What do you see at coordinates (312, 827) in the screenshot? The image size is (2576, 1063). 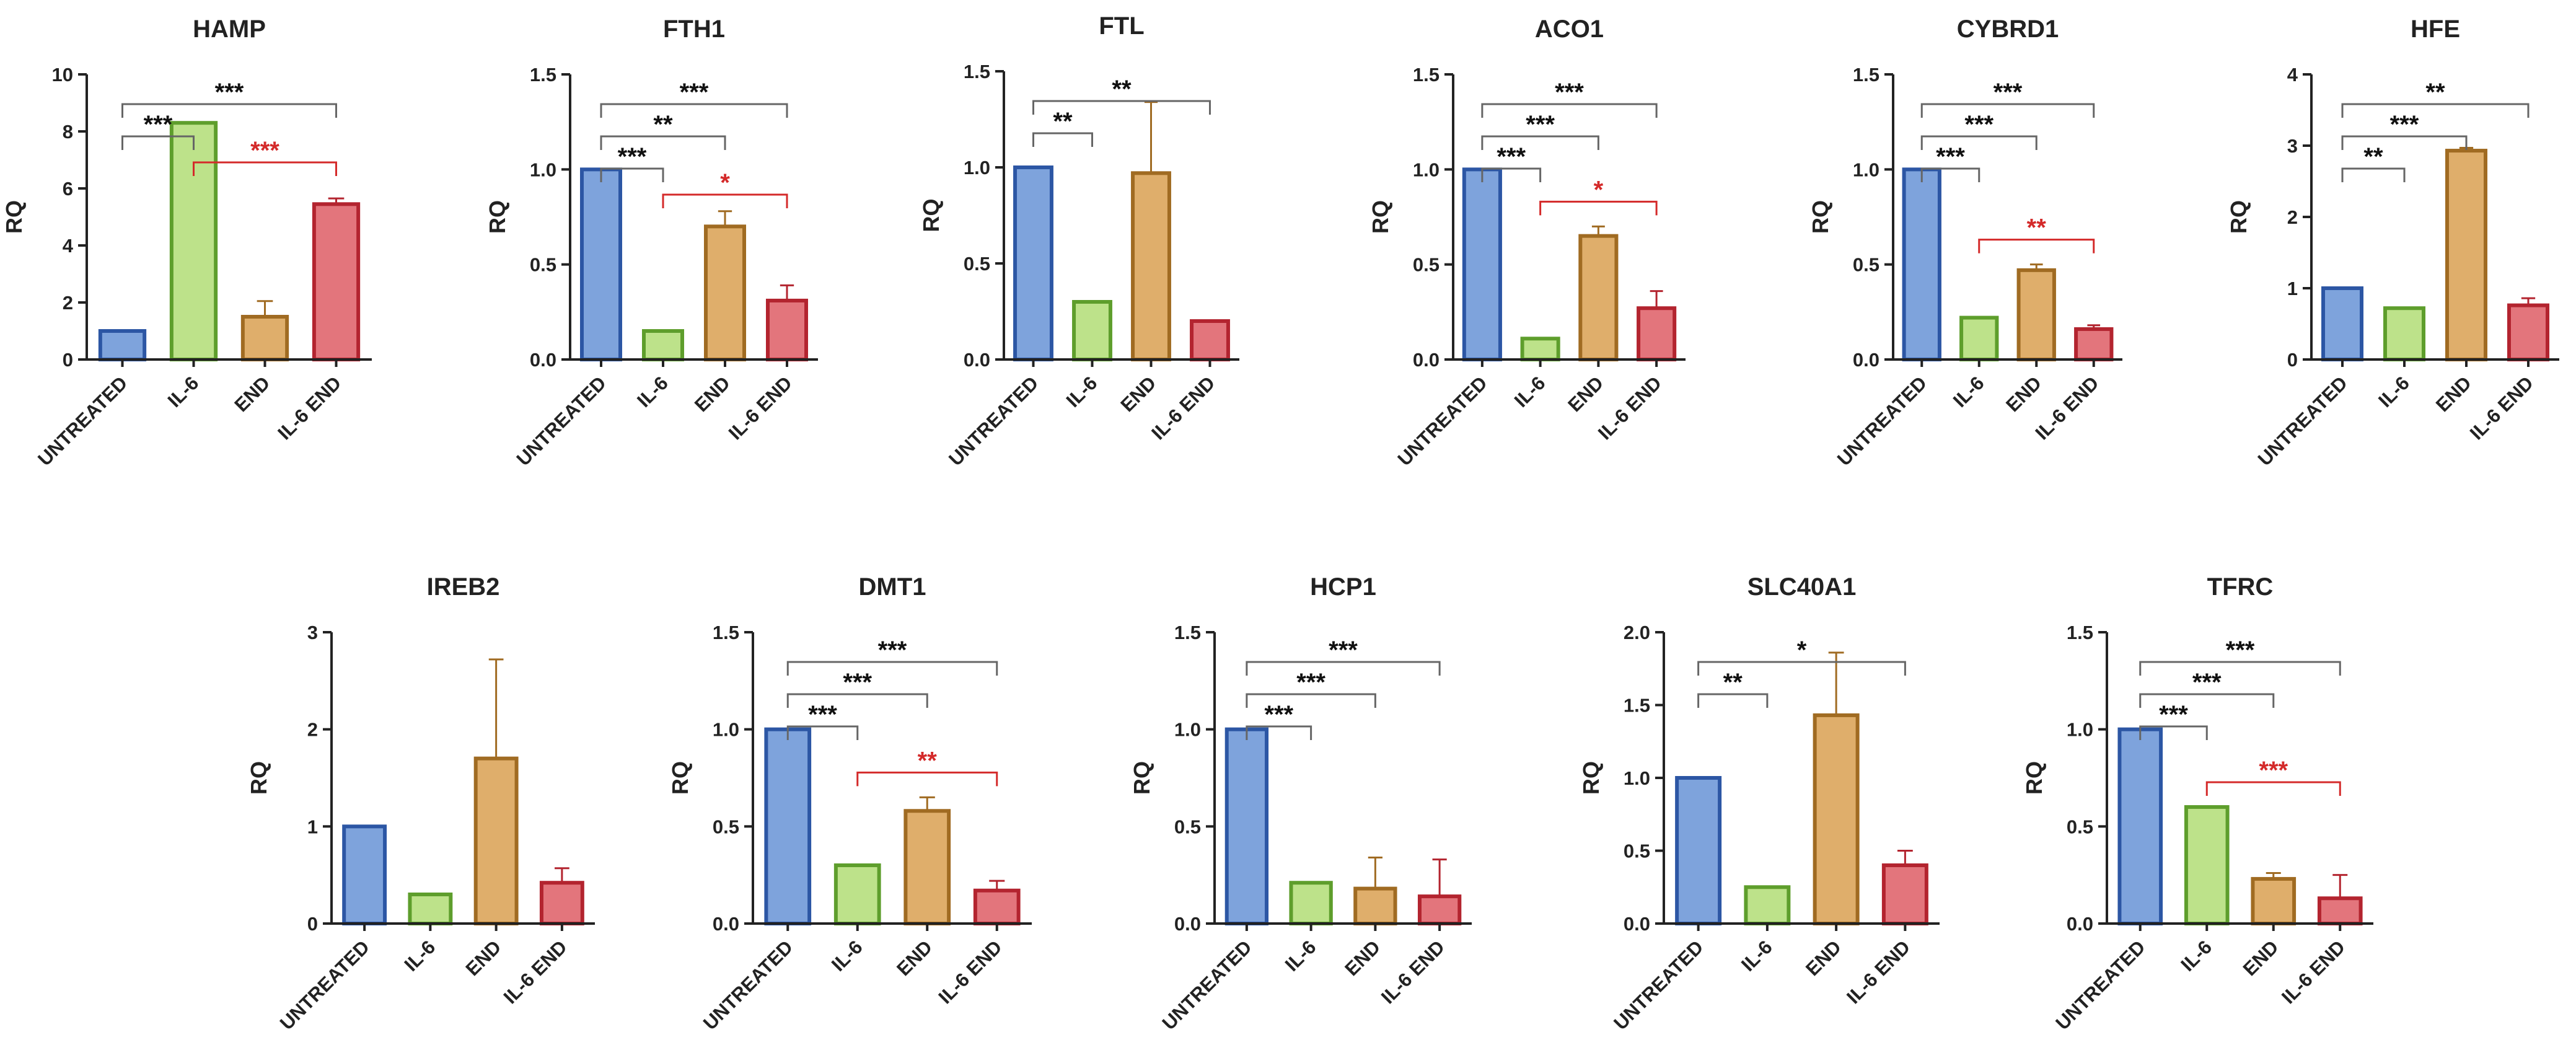 I see `y-tick-label: 1` at bounding box center [312, 827].